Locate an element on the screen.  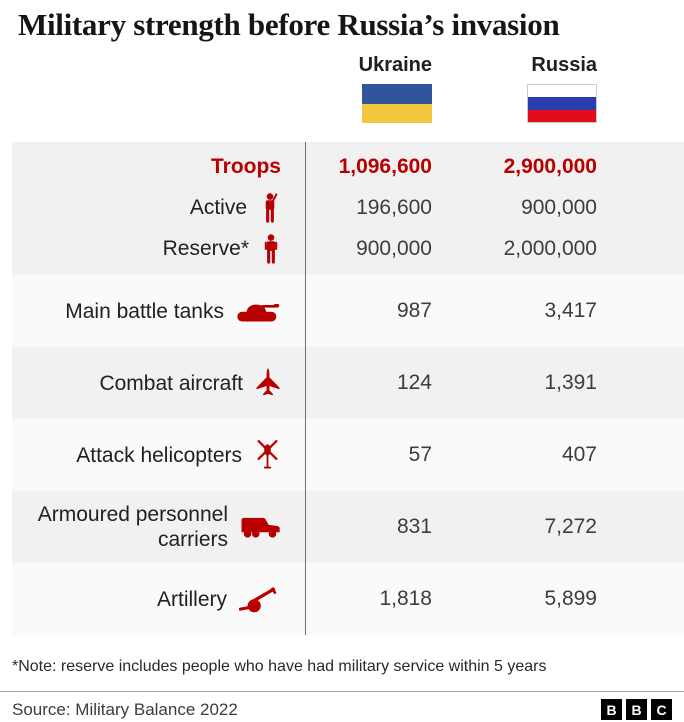
russia-value: 407 is located at coordinates (579, 454).